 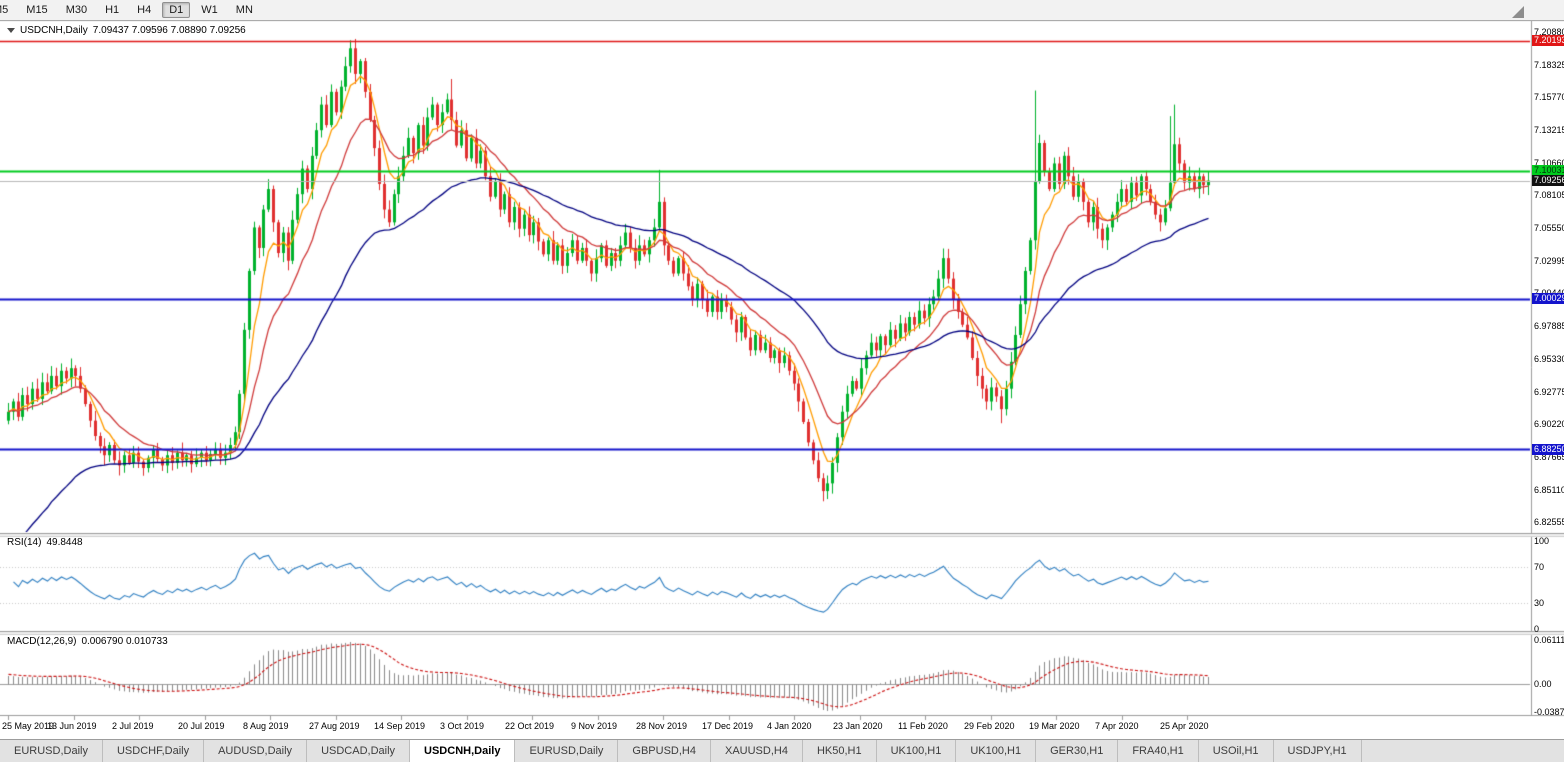 I want to click on chart-tab-usdcad-daily: USDCAD,Daily, so click(x=359, y=751).